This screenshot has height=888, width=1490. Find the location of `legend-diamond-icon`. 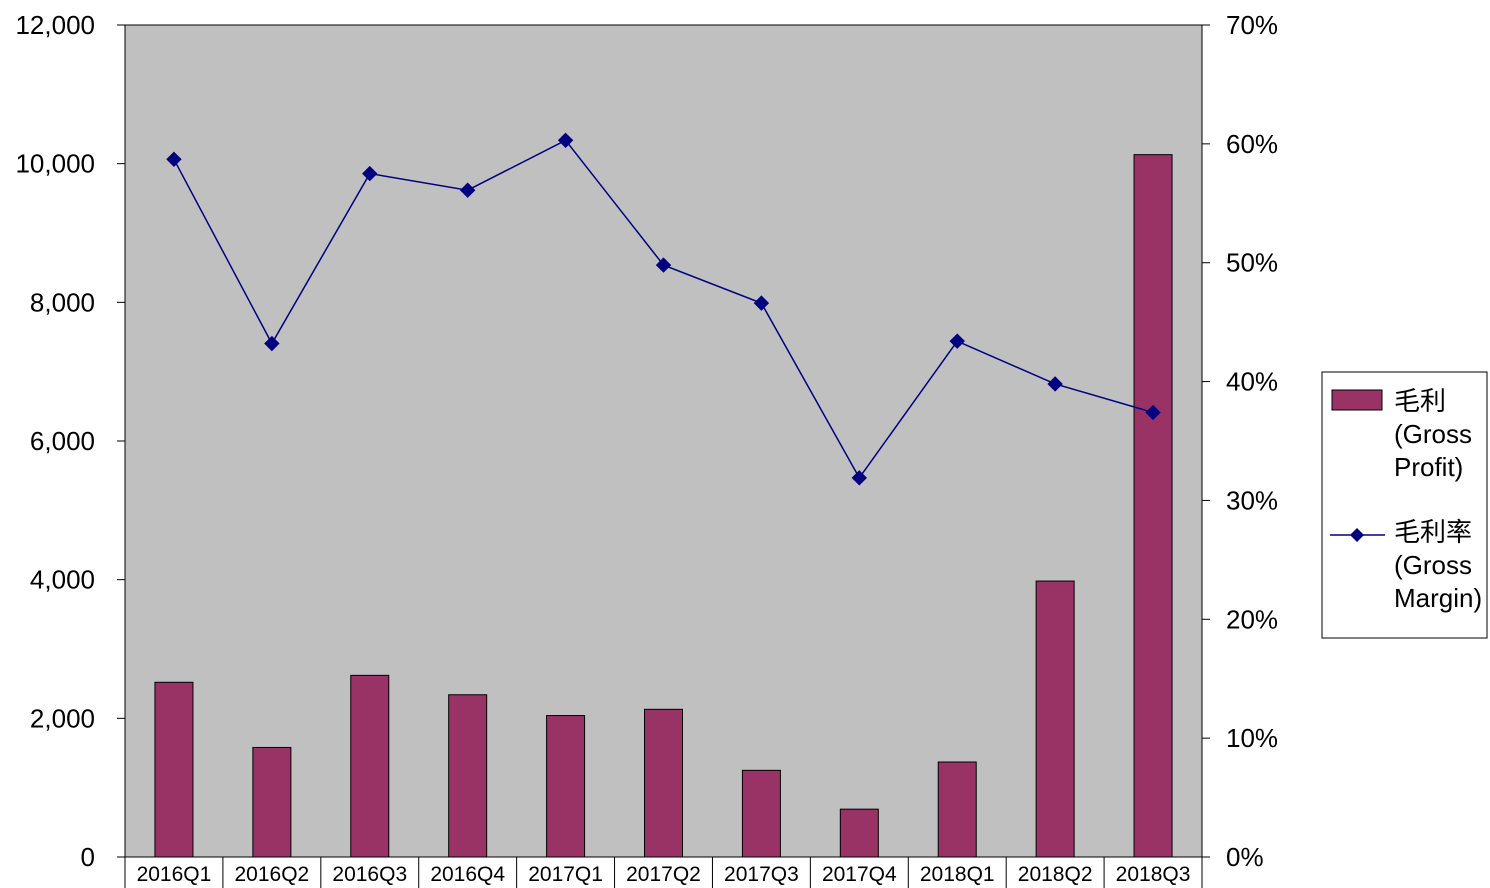

legend-diamond-icon is located at coordinates (1357, 535).